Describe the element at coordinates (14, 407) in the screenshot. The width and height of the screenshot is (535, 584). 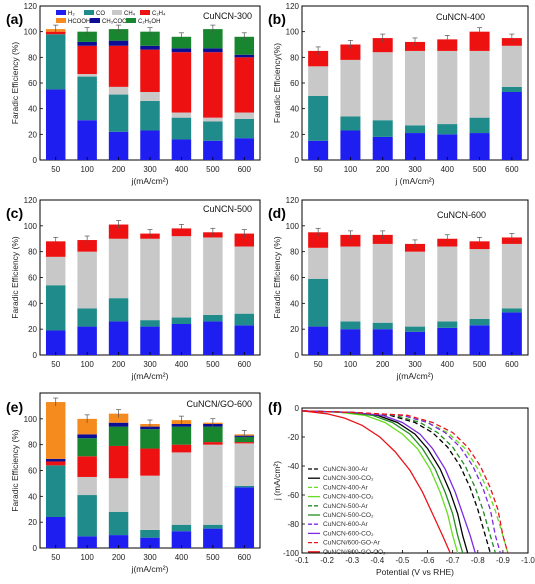
I see `panel-label: (e)` at that location.